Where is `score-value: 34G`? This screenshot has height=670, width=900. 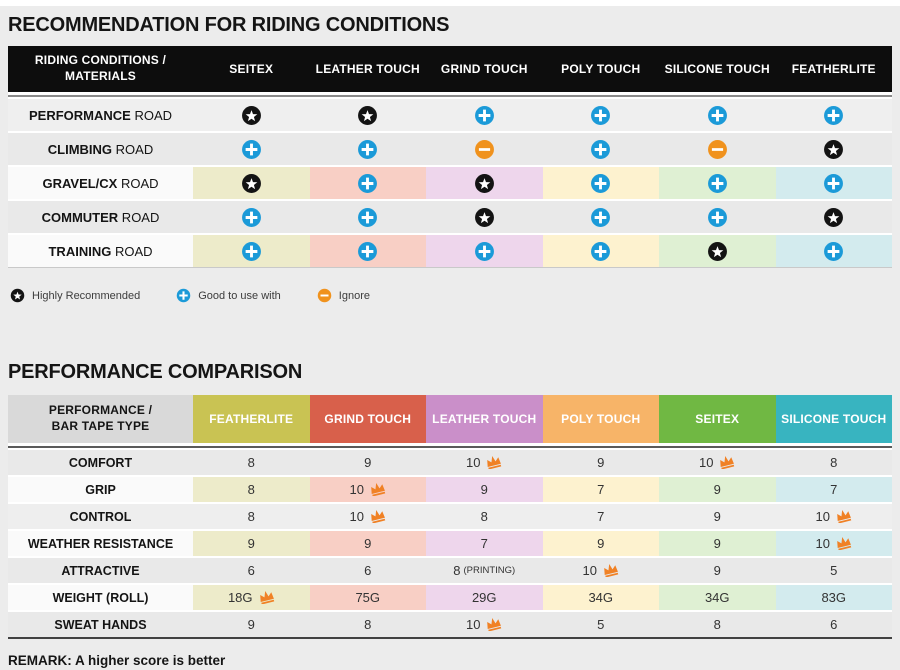 score-value: 34G is located at coordinates (717, 597).